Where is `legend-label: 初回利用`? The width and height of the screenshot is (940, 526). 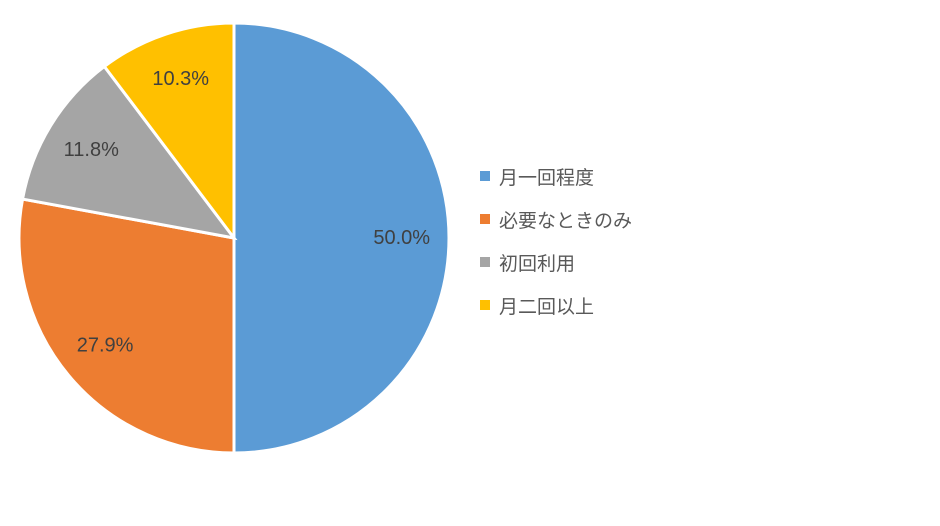
legend-label: 初回利用 is located at coordinates (537, 264).